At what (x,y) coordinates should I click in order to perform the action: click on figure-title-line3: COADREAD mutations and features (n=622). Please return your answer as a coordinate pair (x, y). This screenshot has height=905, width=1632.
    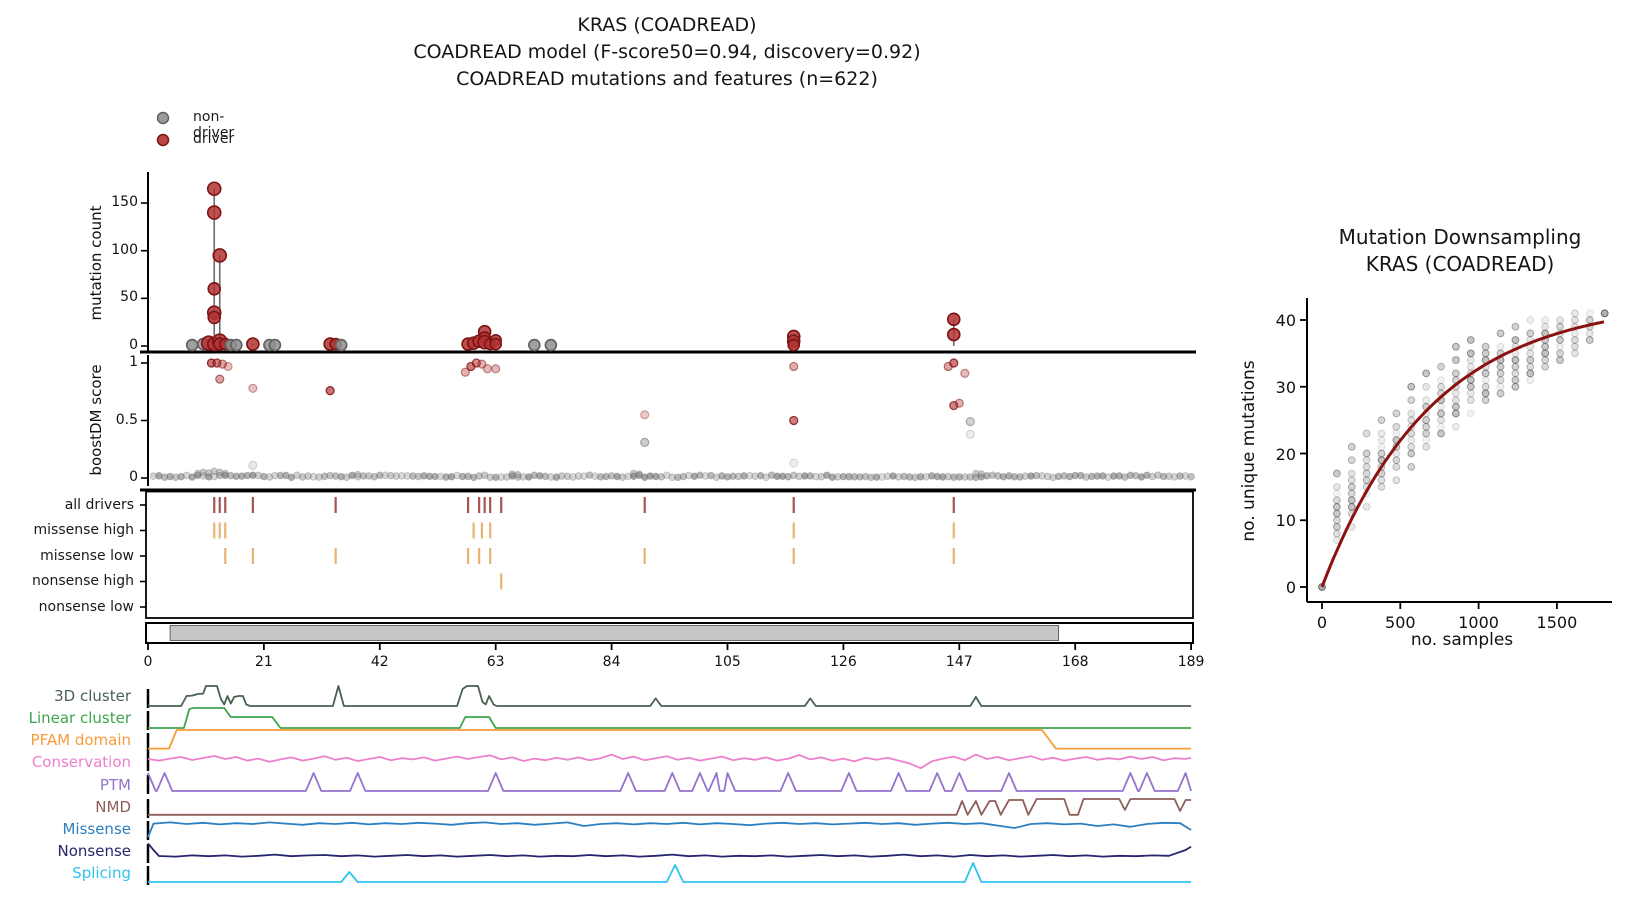
    Looking at the image, I should click on (667, 79).